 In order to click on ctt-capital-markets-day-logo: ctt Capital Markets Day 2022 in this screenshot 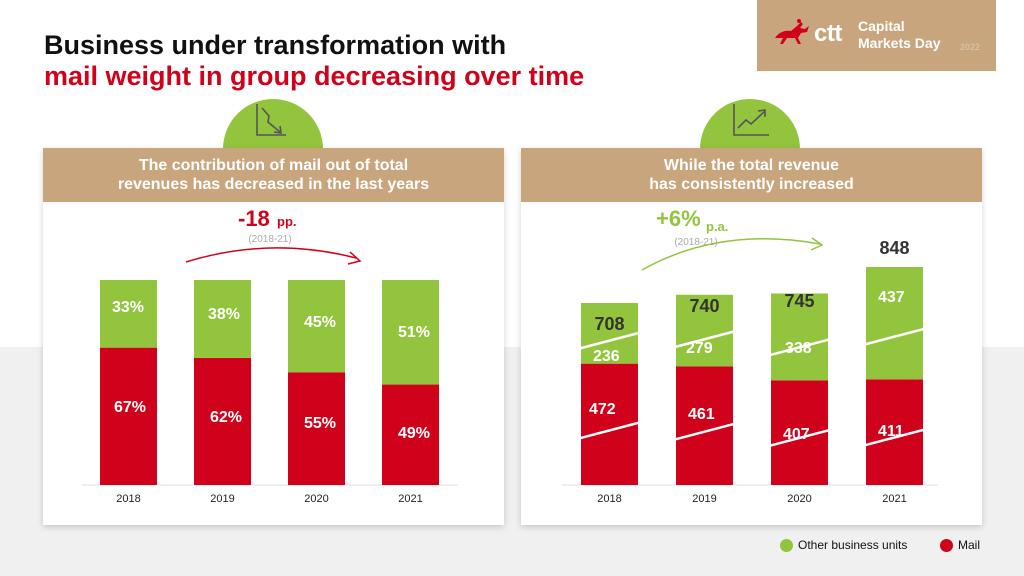, I will do `click(876, 35)`.